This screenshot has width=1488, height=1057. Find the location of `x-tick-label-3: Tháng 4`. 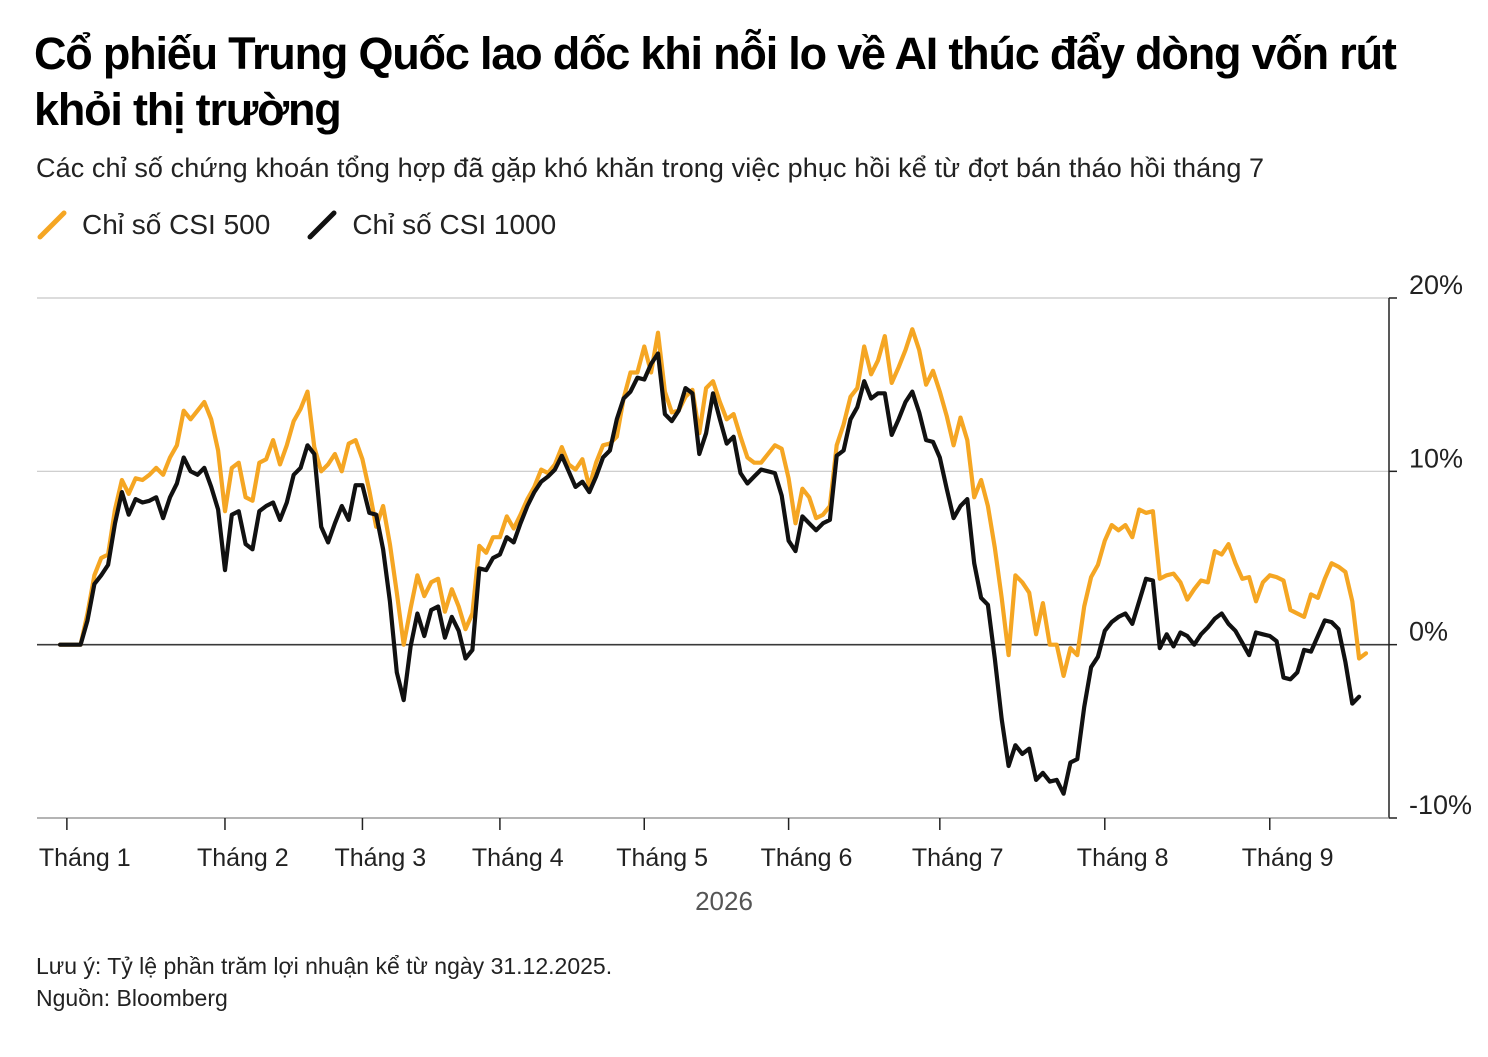

x-tick-label-3: Tháng 4 is located at coordinates (518, 858).